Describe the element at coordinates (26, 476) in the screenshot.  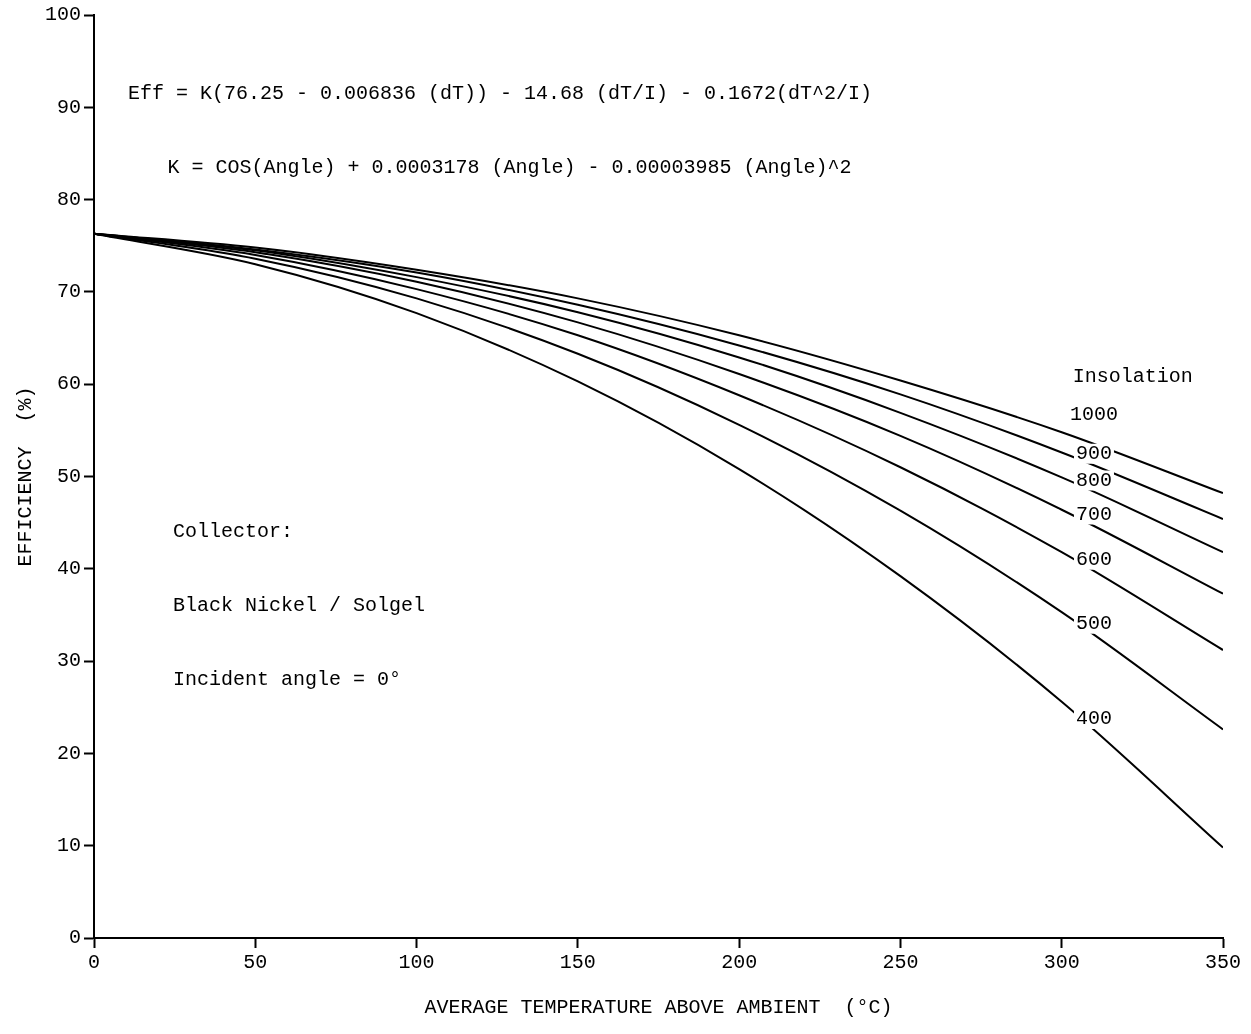
I see `y-axis-title: EFFICIENCY (%)` at that location.